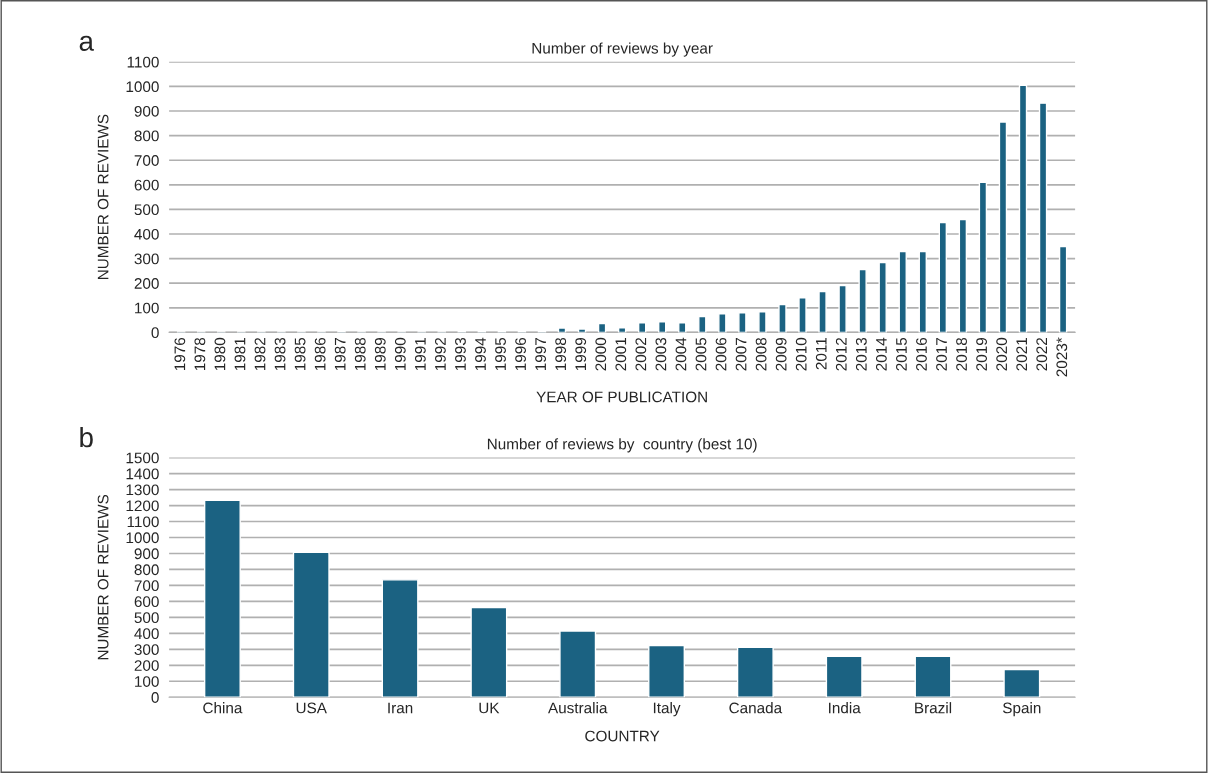  Describe the element at coordinates (460, 354) in the screenshot. I see `x-tick-label: 1993` at that location.